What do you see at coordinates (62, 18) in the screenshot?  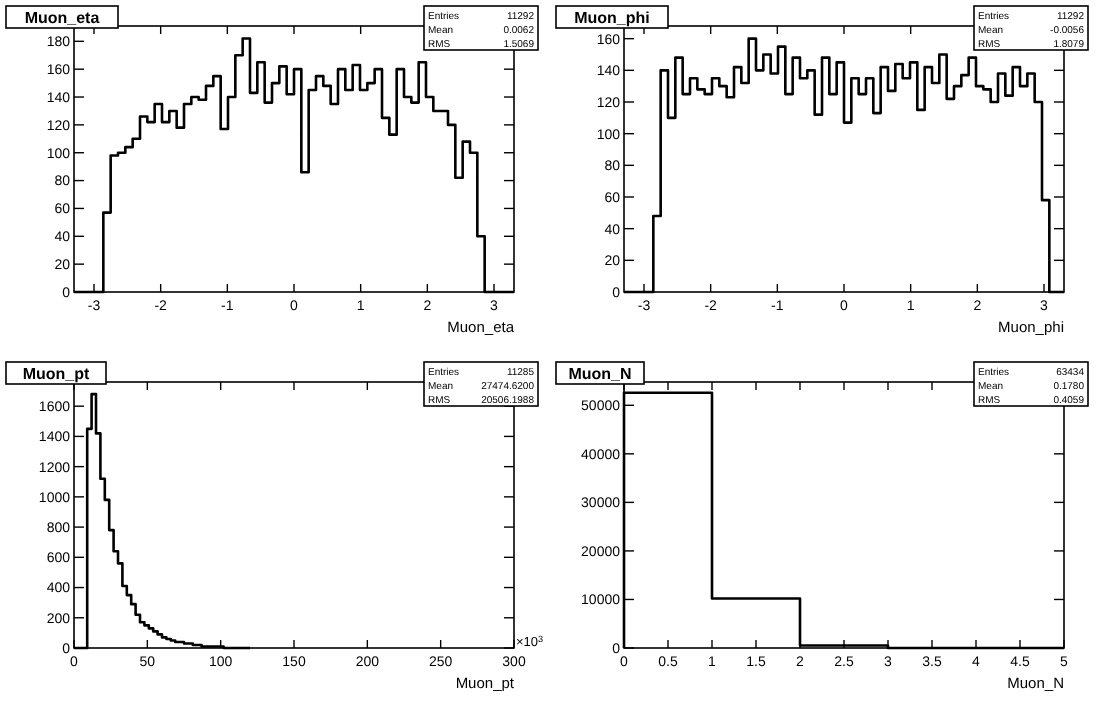 I see `chart-title: Muon_eta` at bounding box center [62, 18].